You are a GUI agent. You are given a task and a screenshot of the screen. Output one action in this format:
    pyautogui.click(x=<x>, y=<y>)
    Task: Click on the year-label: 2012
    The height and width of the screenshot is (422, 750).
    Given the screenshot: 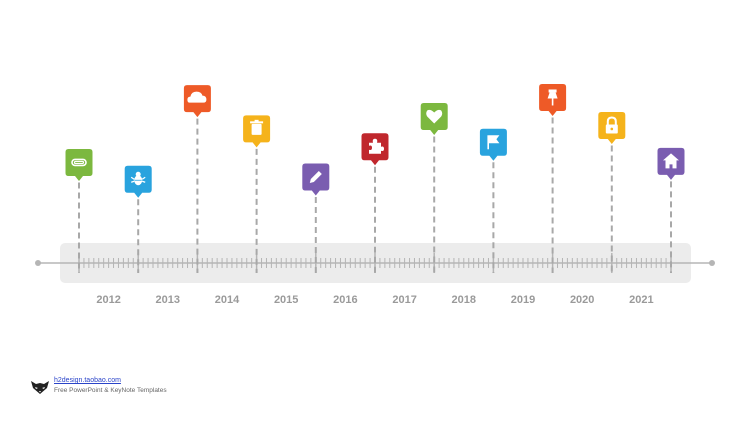 What is the action you would take?
    pyautogui.click(x=108, y=300)
    